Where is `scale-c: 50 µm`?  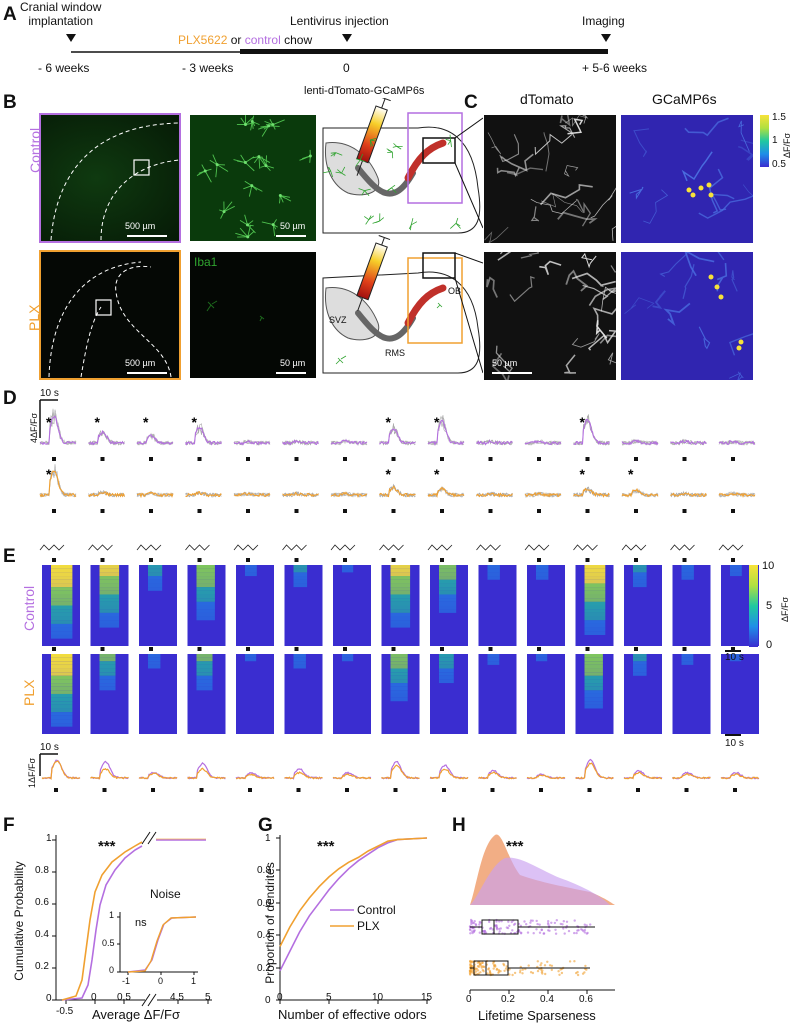
scale-c: 50 µm is located at coordinates (505, 363).